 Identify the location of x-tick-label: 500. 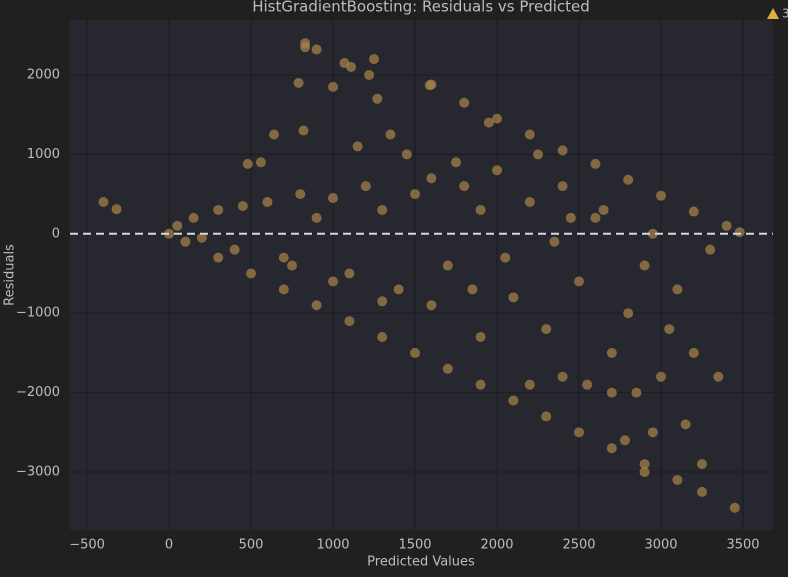
(251, 545).